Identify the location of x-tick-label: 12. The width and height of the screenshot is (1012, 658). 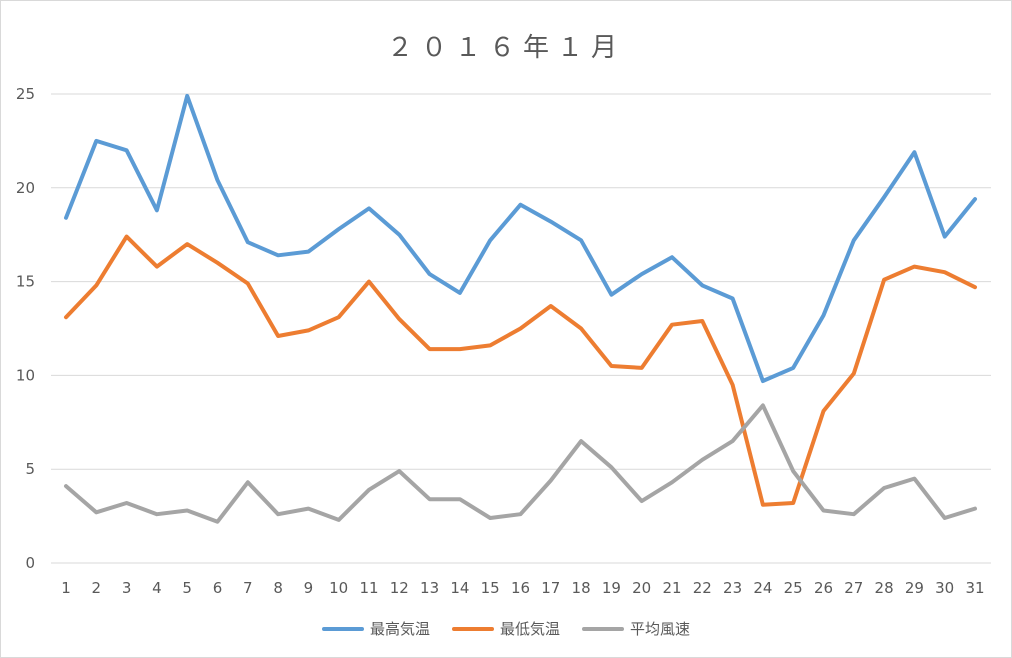
(399, 588).